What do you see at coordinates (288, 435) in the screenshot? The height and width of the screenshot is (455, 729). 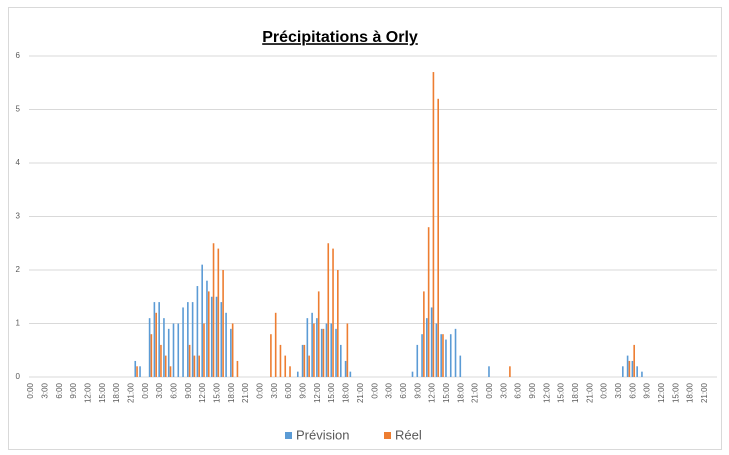 I see `legend-swatch` at bounding box center [288, 435].